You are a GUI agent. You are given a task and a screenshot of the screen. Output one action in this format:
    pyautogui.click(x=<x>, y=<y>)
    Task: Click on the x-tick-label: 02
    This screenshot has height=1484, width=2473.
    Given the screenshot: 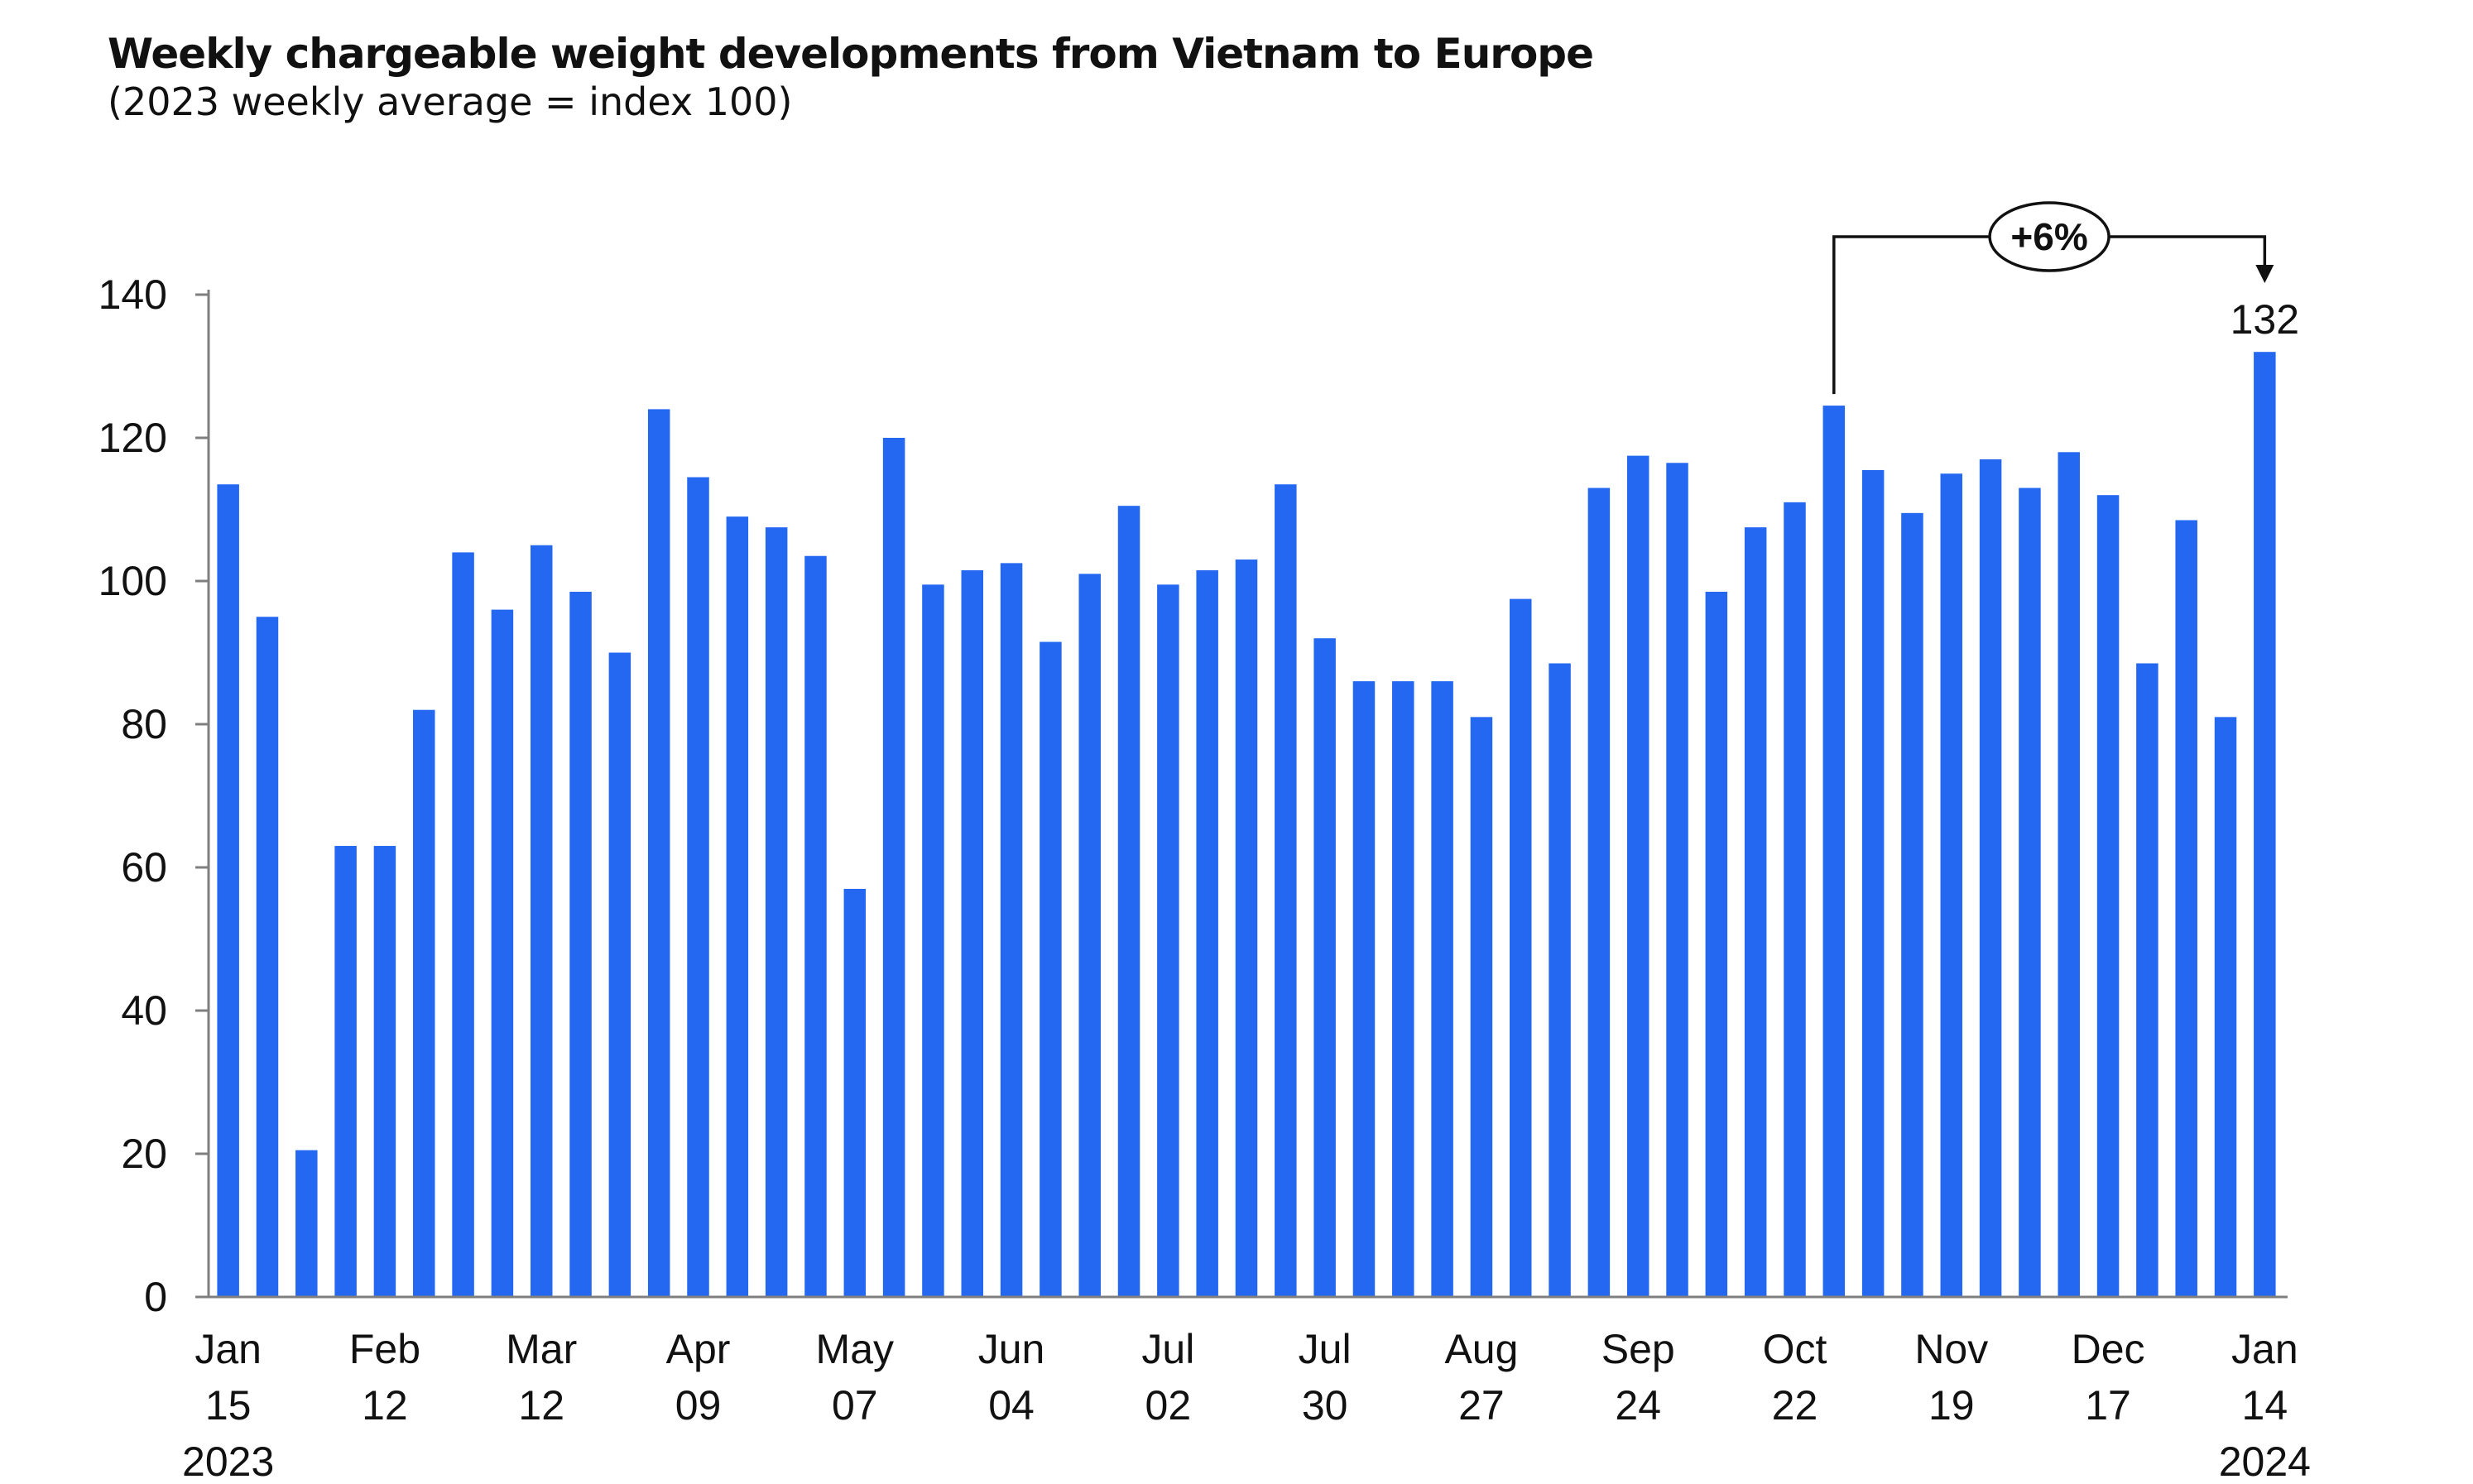 What is the action you would take?
    pyautogui.click(x=1168, y=1405)
    